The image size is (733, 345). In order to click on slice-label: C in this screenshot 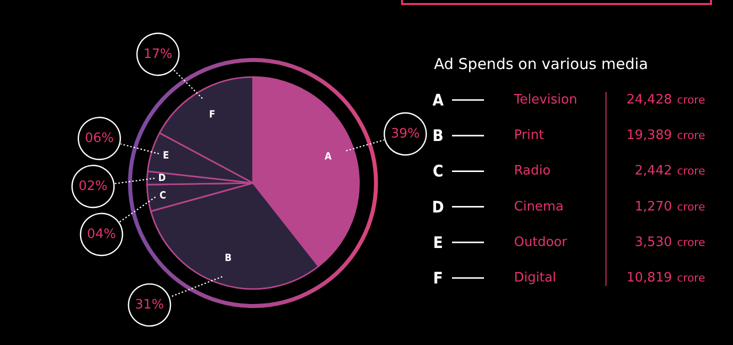, I will do `click(162, 196)`.